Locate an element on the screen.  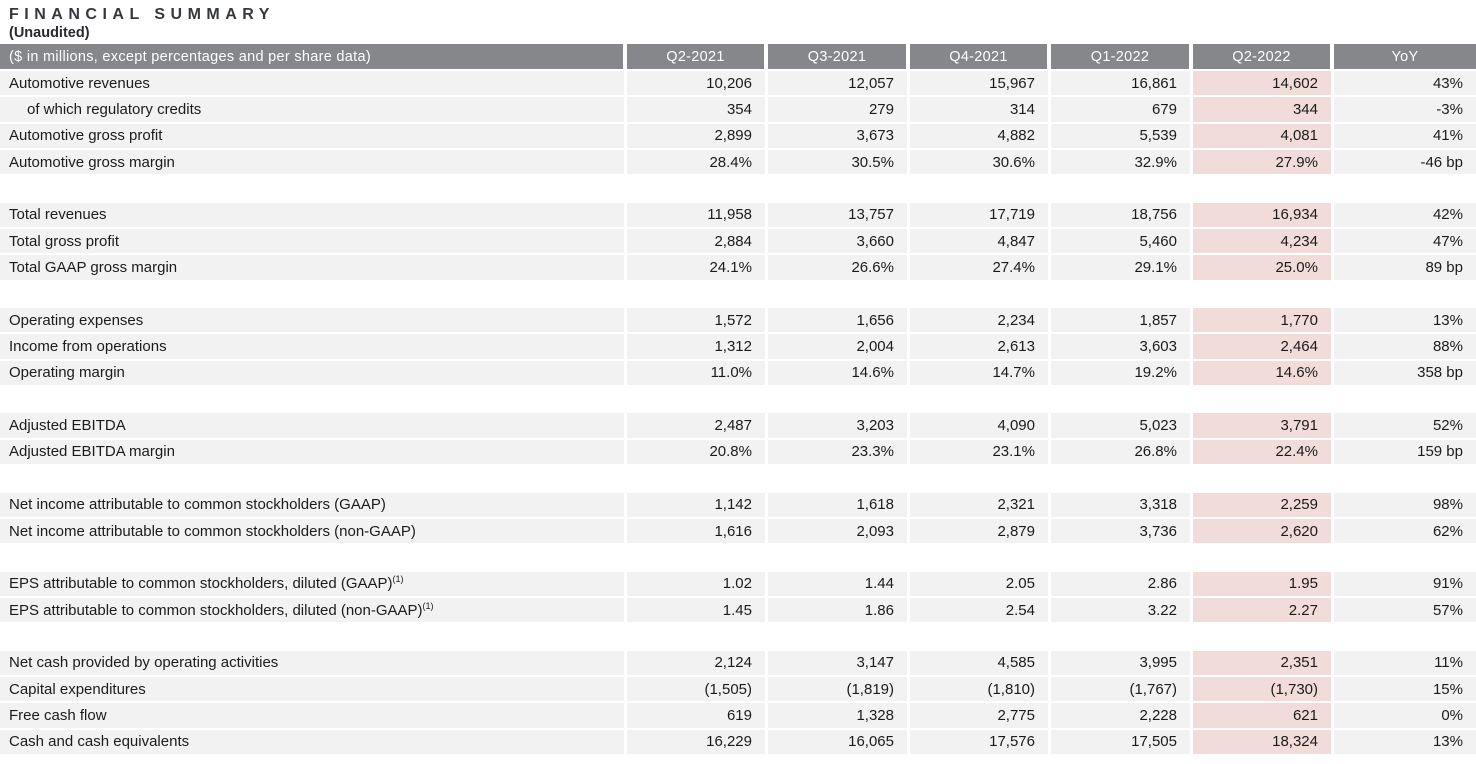
value-cell: 1.44 is located at coordinates (839, 584).